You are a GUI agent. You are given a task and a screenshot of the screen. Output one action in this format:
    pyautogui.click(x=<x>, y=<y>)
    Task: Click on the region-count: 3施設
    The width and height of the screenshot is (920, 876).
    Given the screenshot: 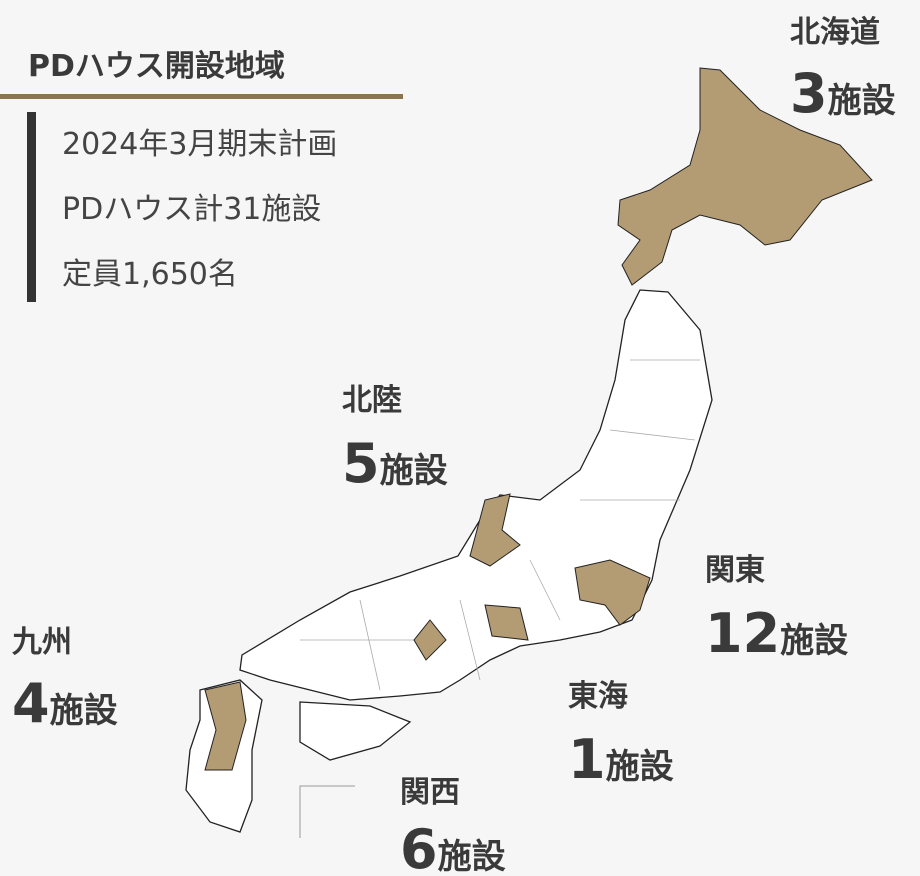 What is the action you would take?
    pyautogui.click(x=843, y=93)
    